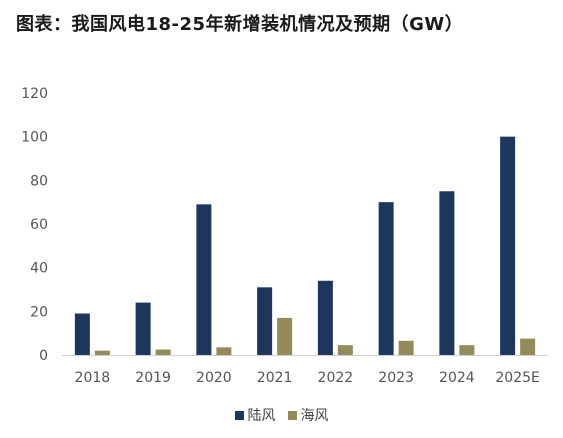 This screenshot has width=563, height=438. I want to click on x-tick-label: 2018, so click(93, 378).